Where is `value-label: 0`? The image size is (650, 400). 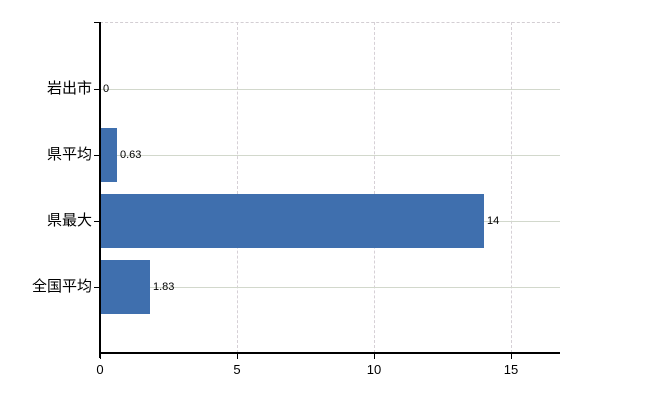
value-label: 0 is located at coordinates (106, 89).